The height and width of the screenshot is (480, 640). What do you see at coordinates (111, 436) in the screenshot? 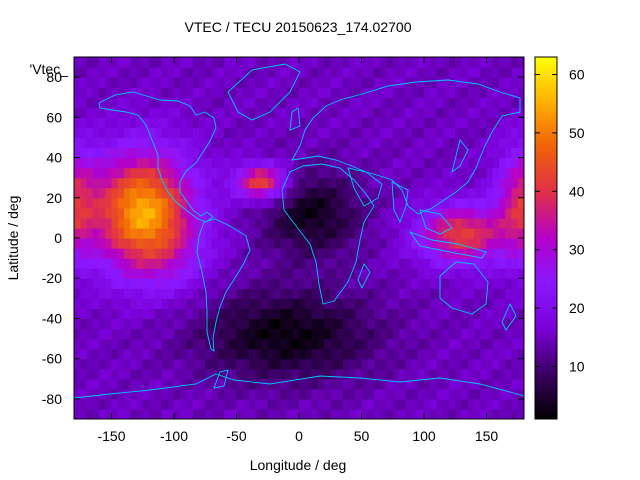
I see `x-tick-label: -150` at bounding box center [111, 436].